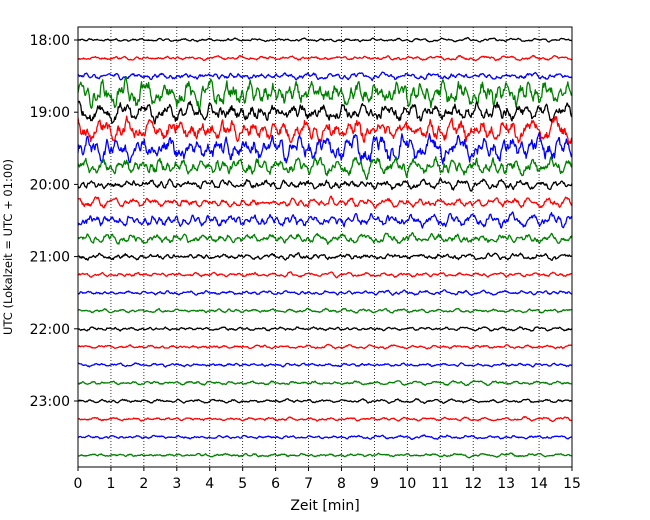 The image size is (650, 520). Describe the element at coordinates (572, 484) in the screenshot. I see `x-tick-label: 15` at that location.